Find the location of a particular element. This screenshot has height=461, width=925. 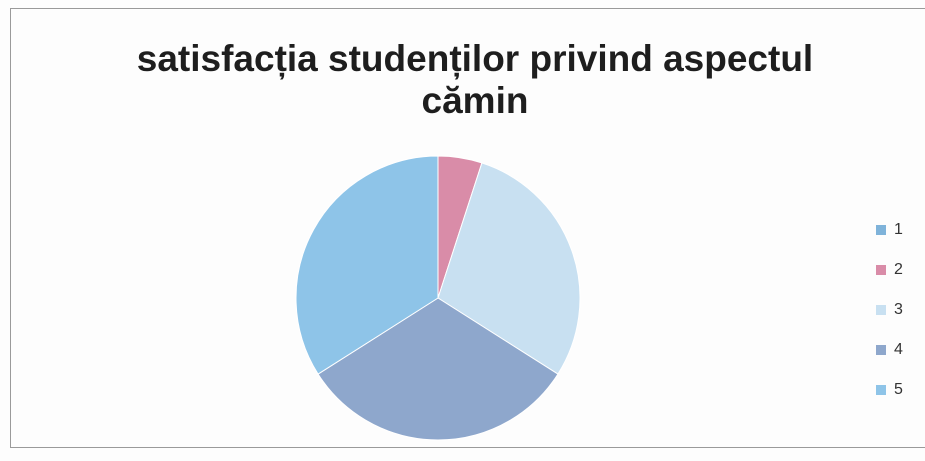

legend-label: 5 is located at coordinates (898, 389).